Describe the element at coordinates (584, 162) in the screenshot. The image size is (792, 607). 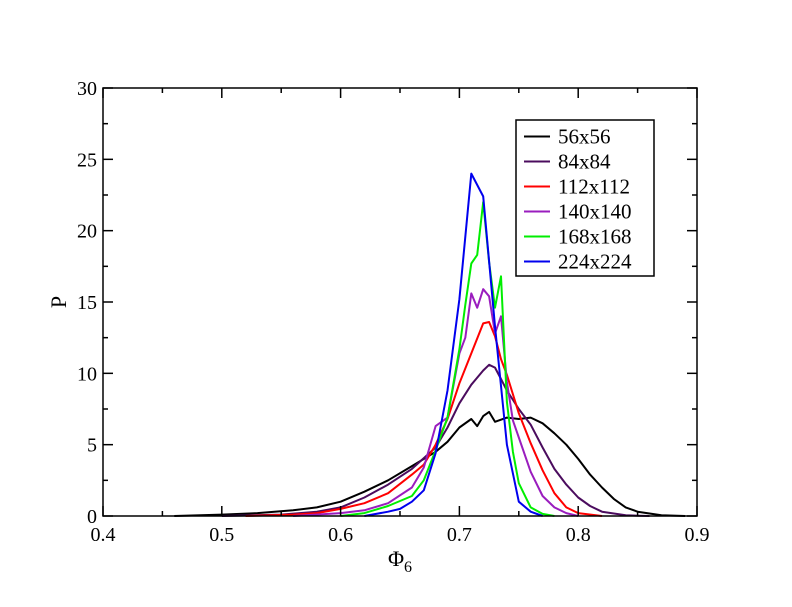
I see `legend-label: 84x84` at that location.